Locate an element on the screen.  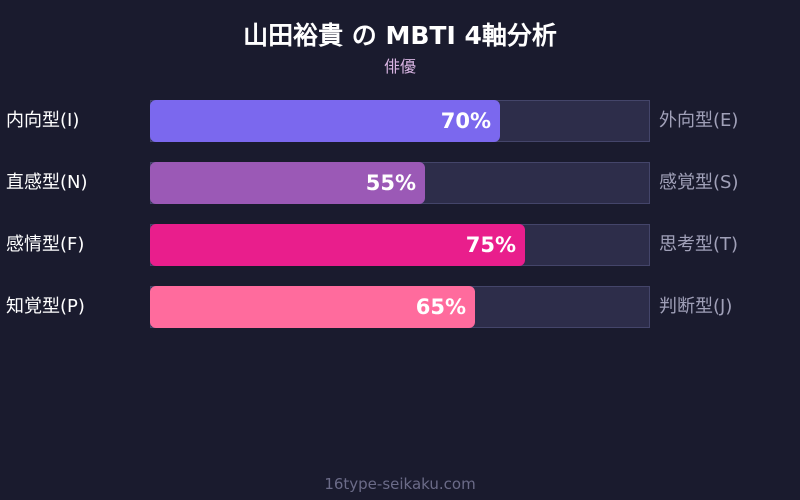
left-axis-label: 感情型(F) is located at coordinates (45, 244).